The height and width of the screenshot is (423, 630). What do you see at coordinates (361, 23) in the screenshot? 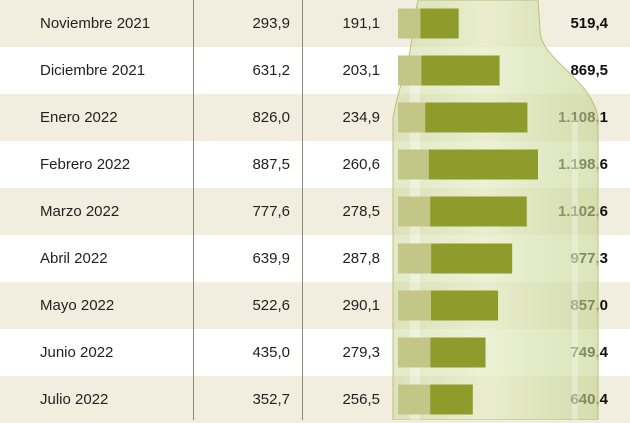
I see `value-b: 191,1` at bounding box center [361, 23].